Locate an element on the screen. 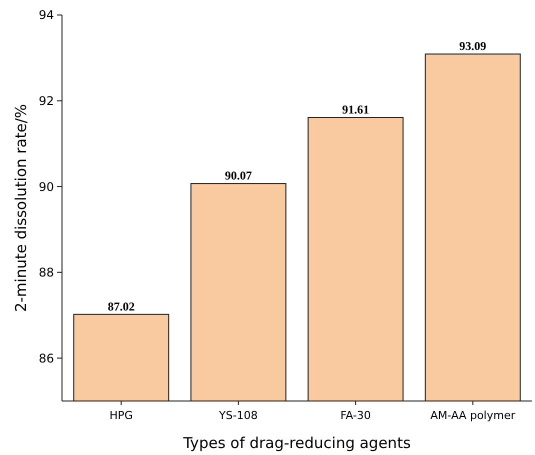 Image resolution: width=535 pixels, height=455 pixels. x-tick-label: YS-108 is located at coordinates (238, 415).